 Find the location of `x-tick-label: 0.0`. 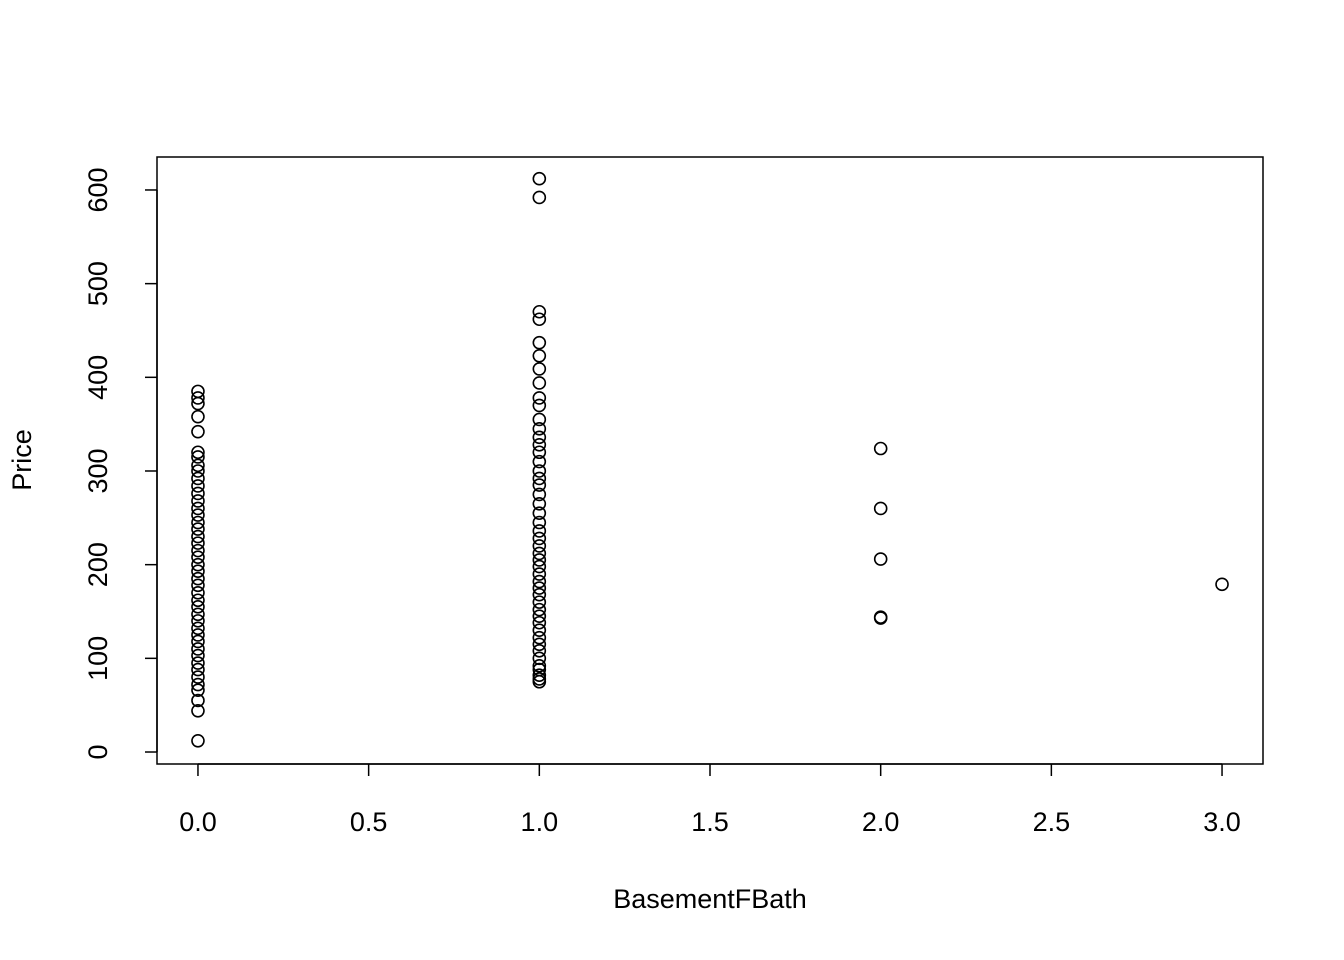

x-tick-label: 0.0 is located at coordinates (198, 822).